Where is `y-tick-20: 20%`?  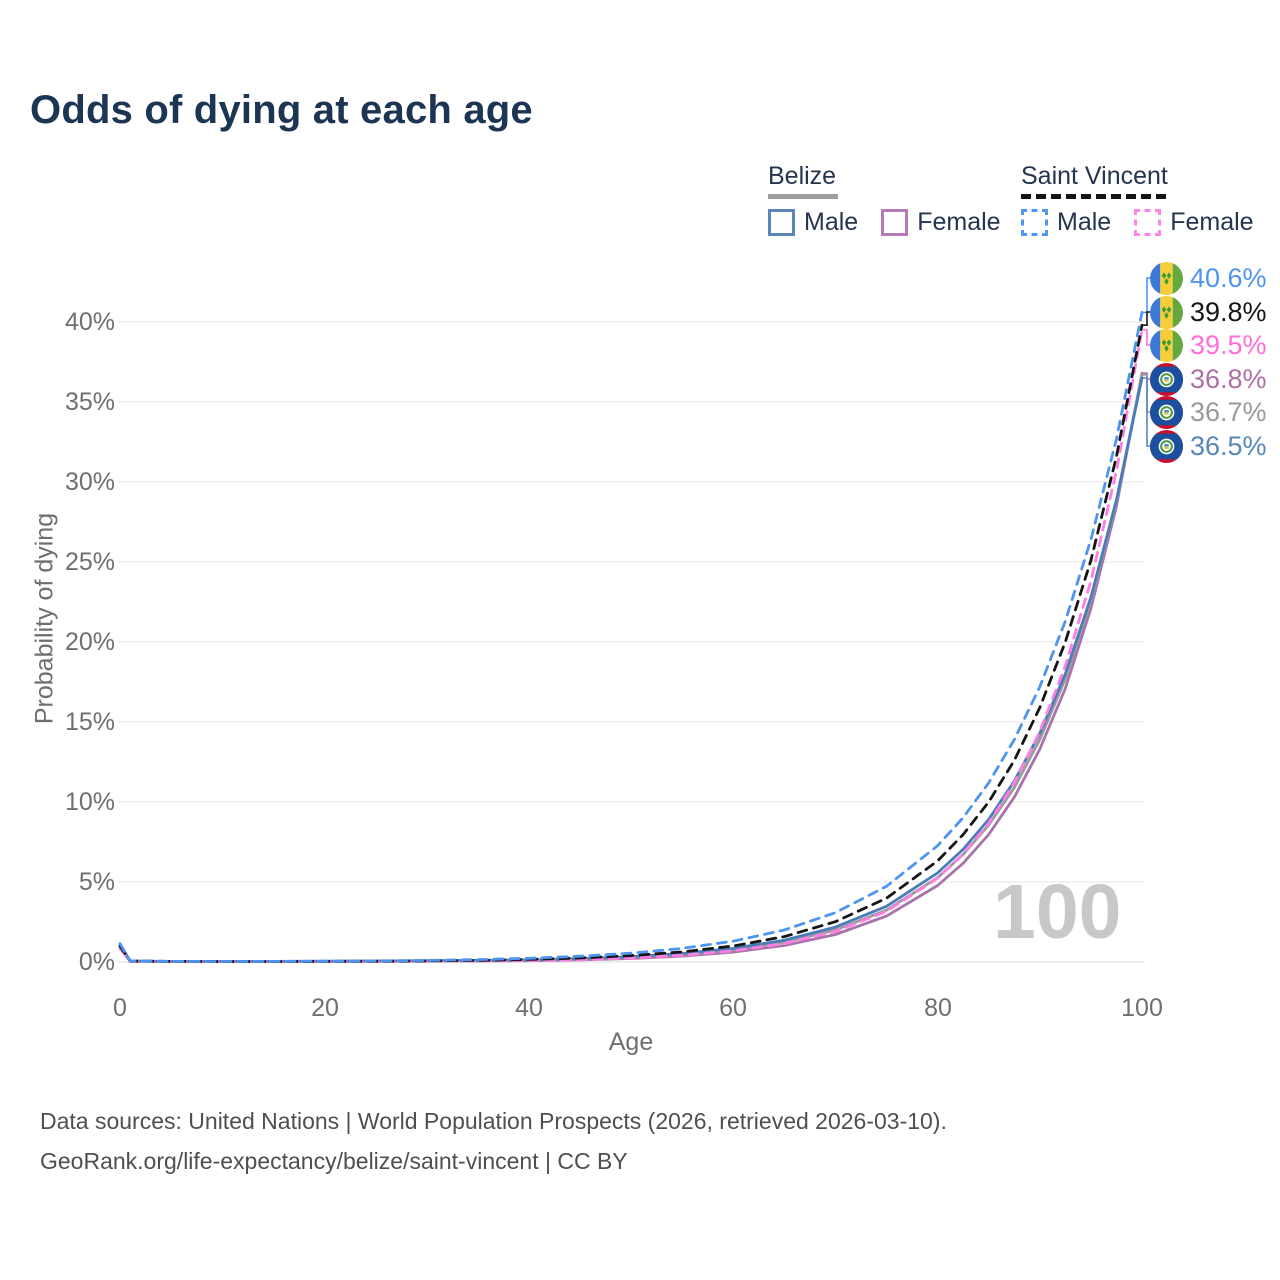 y-tick-20: 20% is located at coordinates (89, 642).